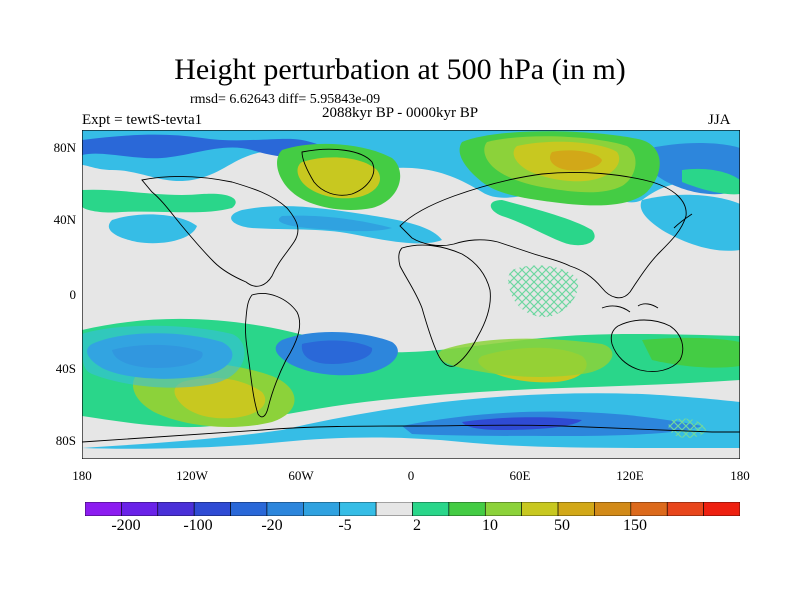 The height and width of the screenshot is (600, 800). I want to click on colorbar, so click(412, 509).